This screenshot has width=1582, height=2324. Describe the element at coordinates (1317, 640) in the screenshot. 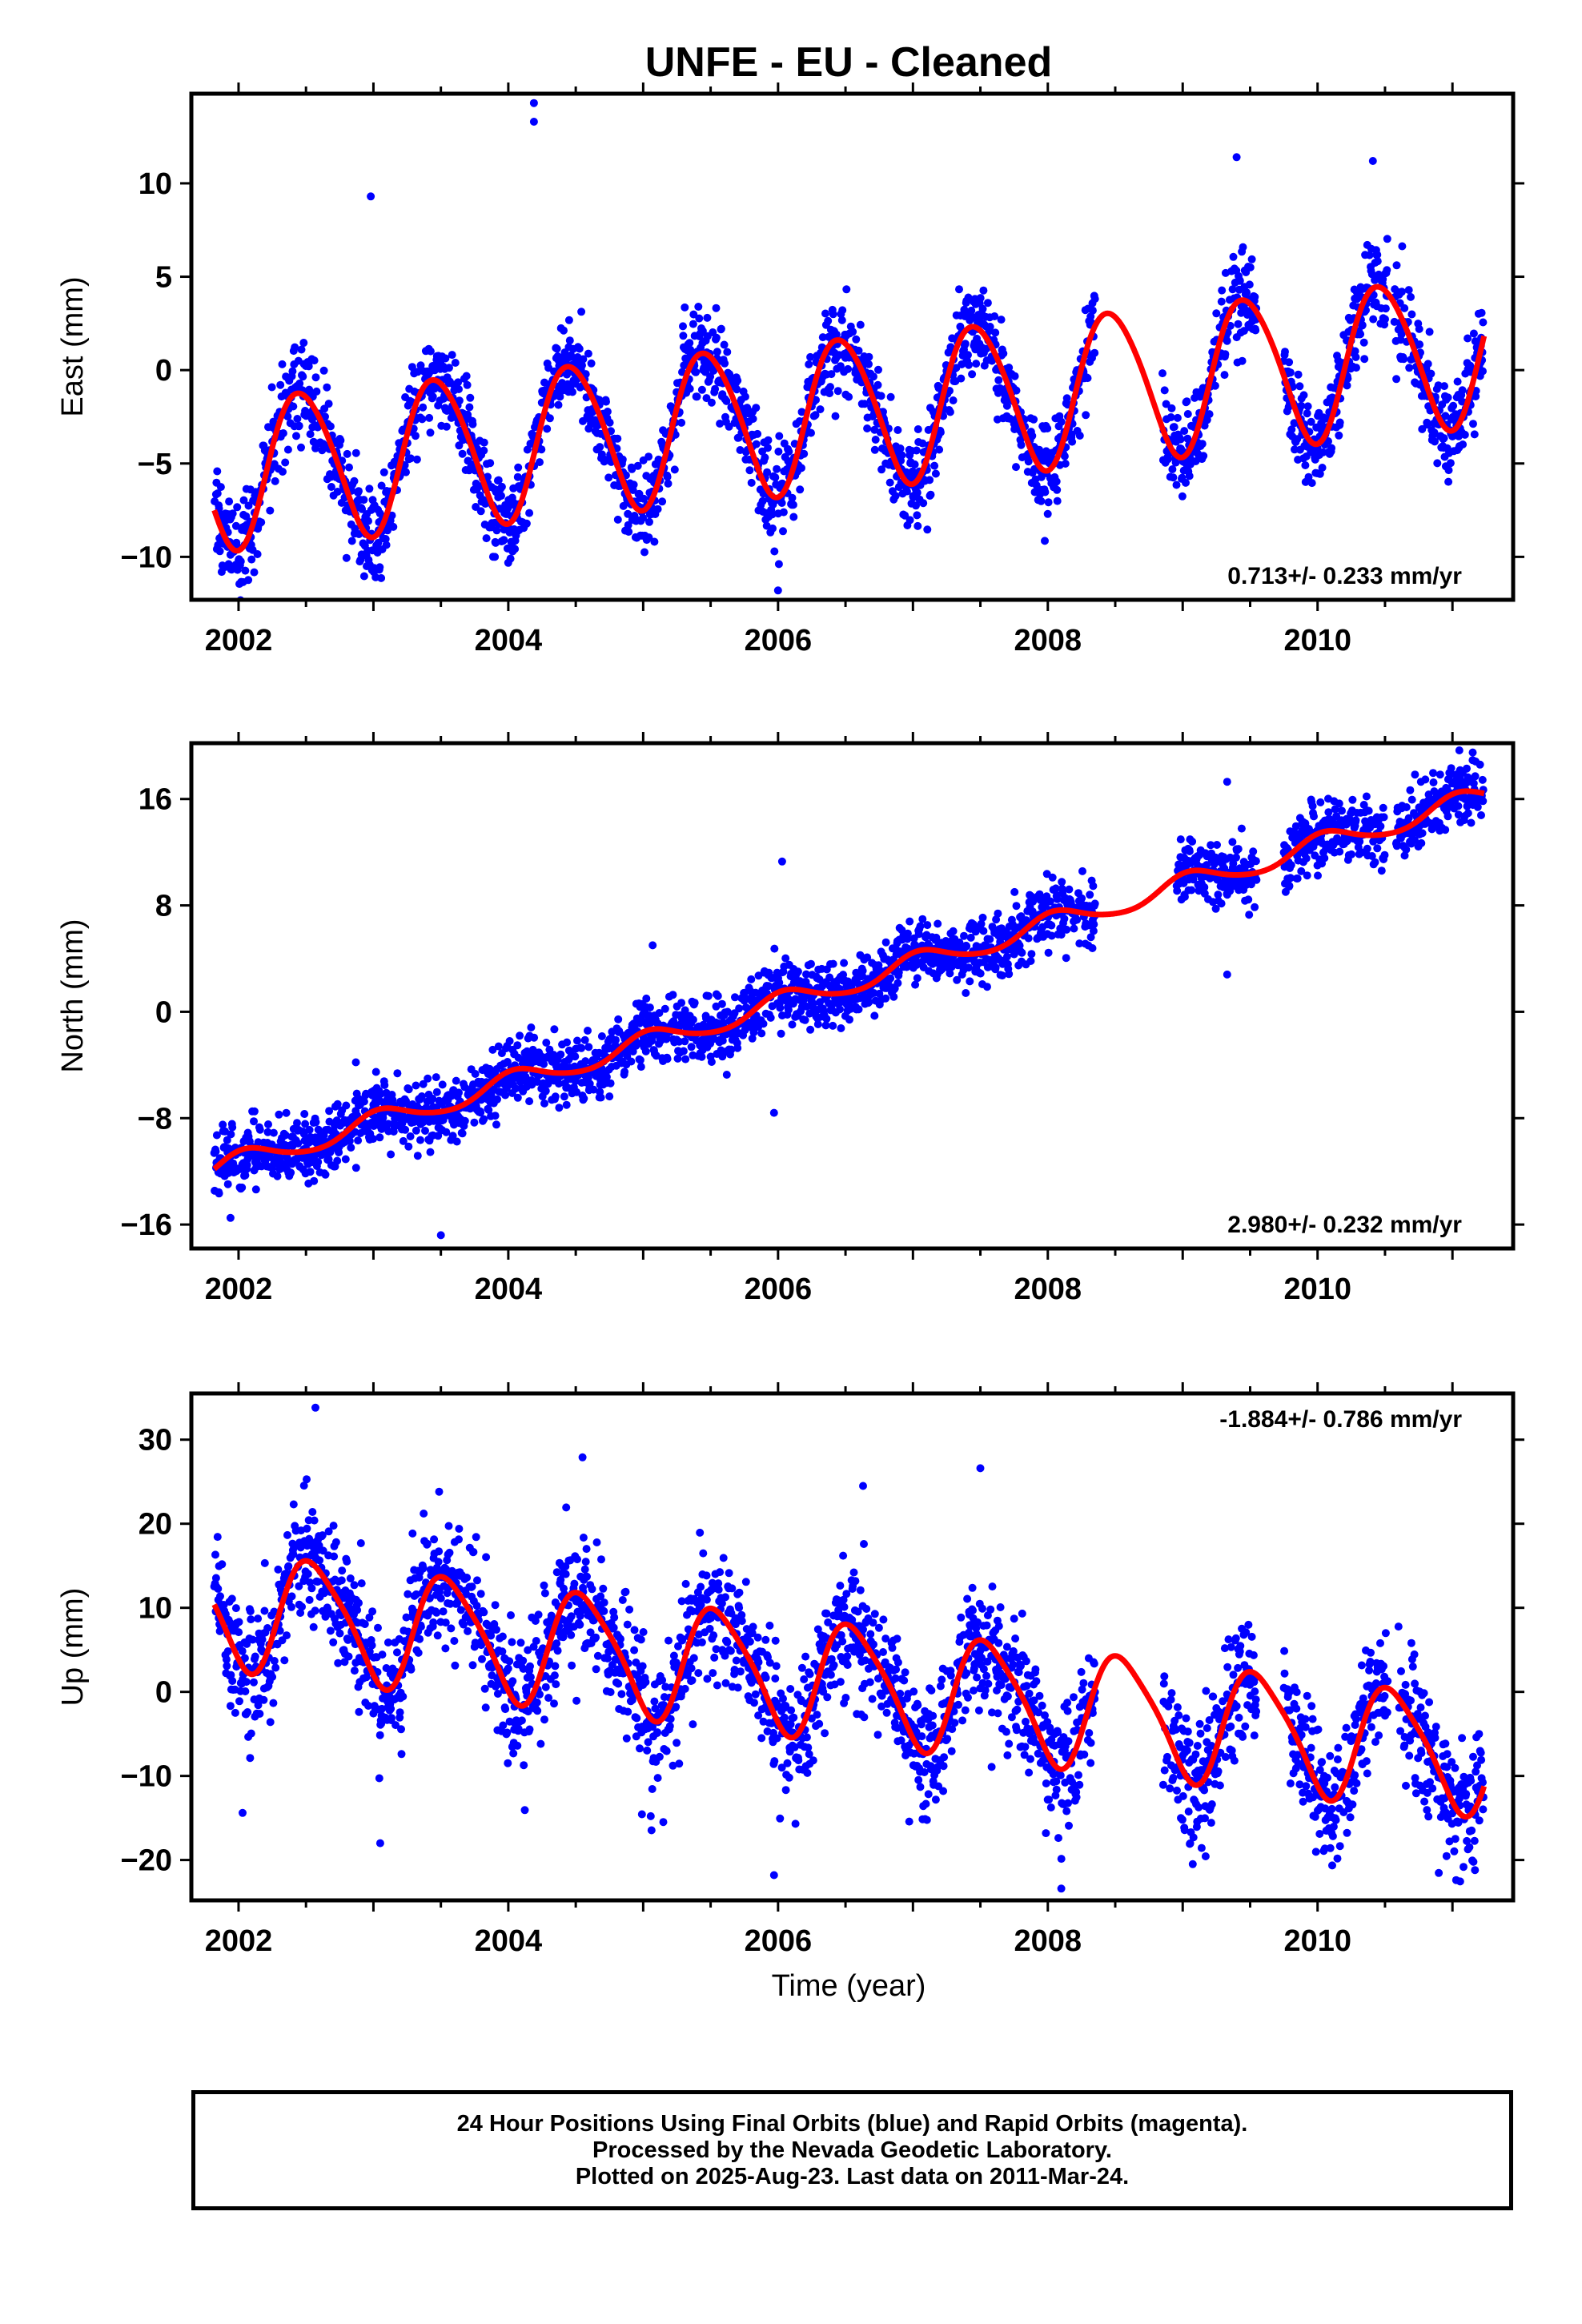

I see `x-tick-label: 2010` at that location.